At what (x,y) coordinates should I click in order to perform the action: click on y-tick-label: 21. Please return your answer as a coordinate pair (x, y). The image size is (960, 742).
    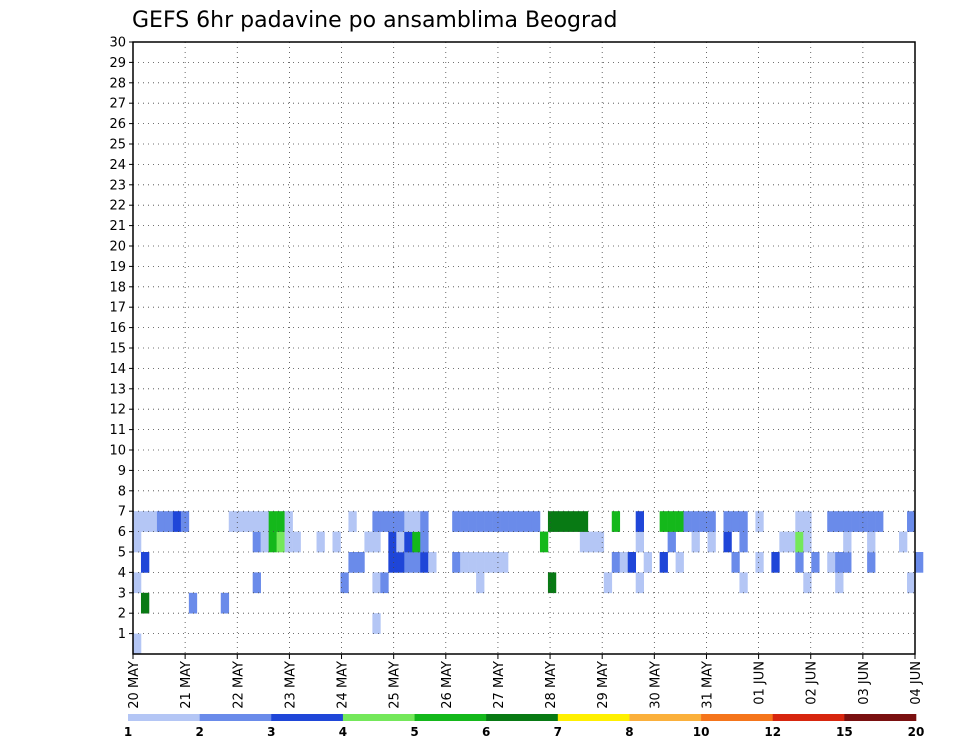
    Looking at the image, I should click on (117, 226).